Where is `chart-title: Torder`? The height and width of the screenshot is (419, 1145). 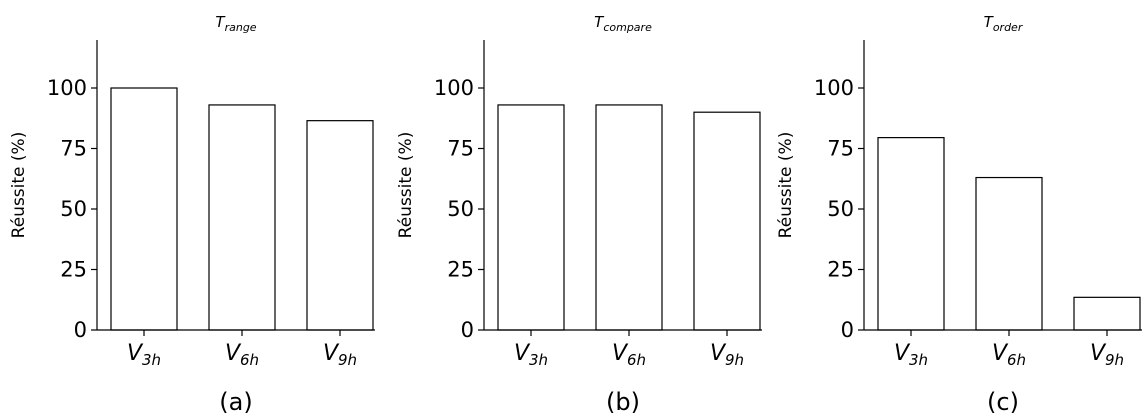 chart-title: Torder is located at coordinates (1004, 23).